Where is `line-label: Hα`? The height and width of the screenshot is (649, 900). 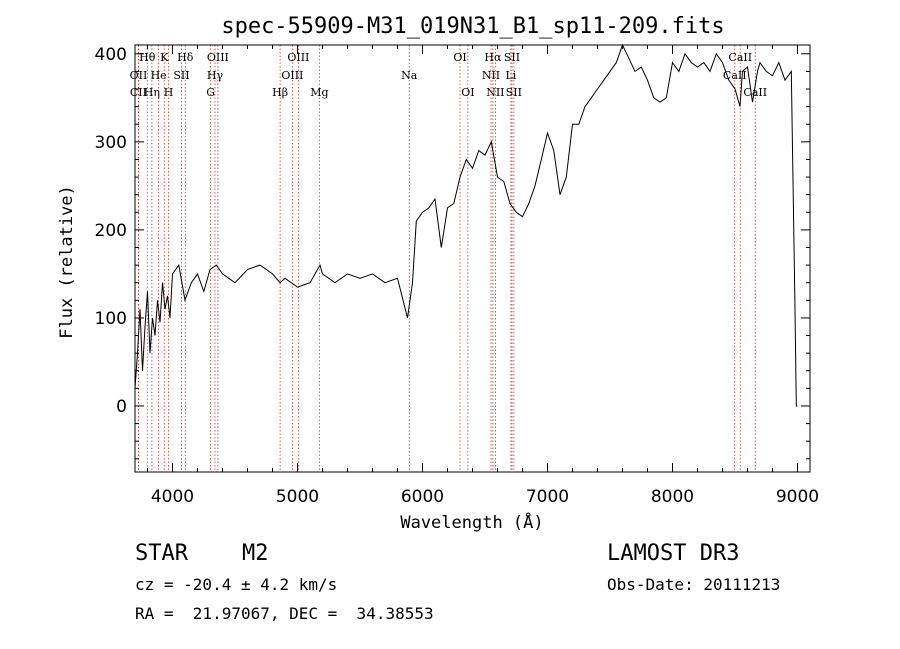
line-label: Hα is located at coordinates (493, 57).